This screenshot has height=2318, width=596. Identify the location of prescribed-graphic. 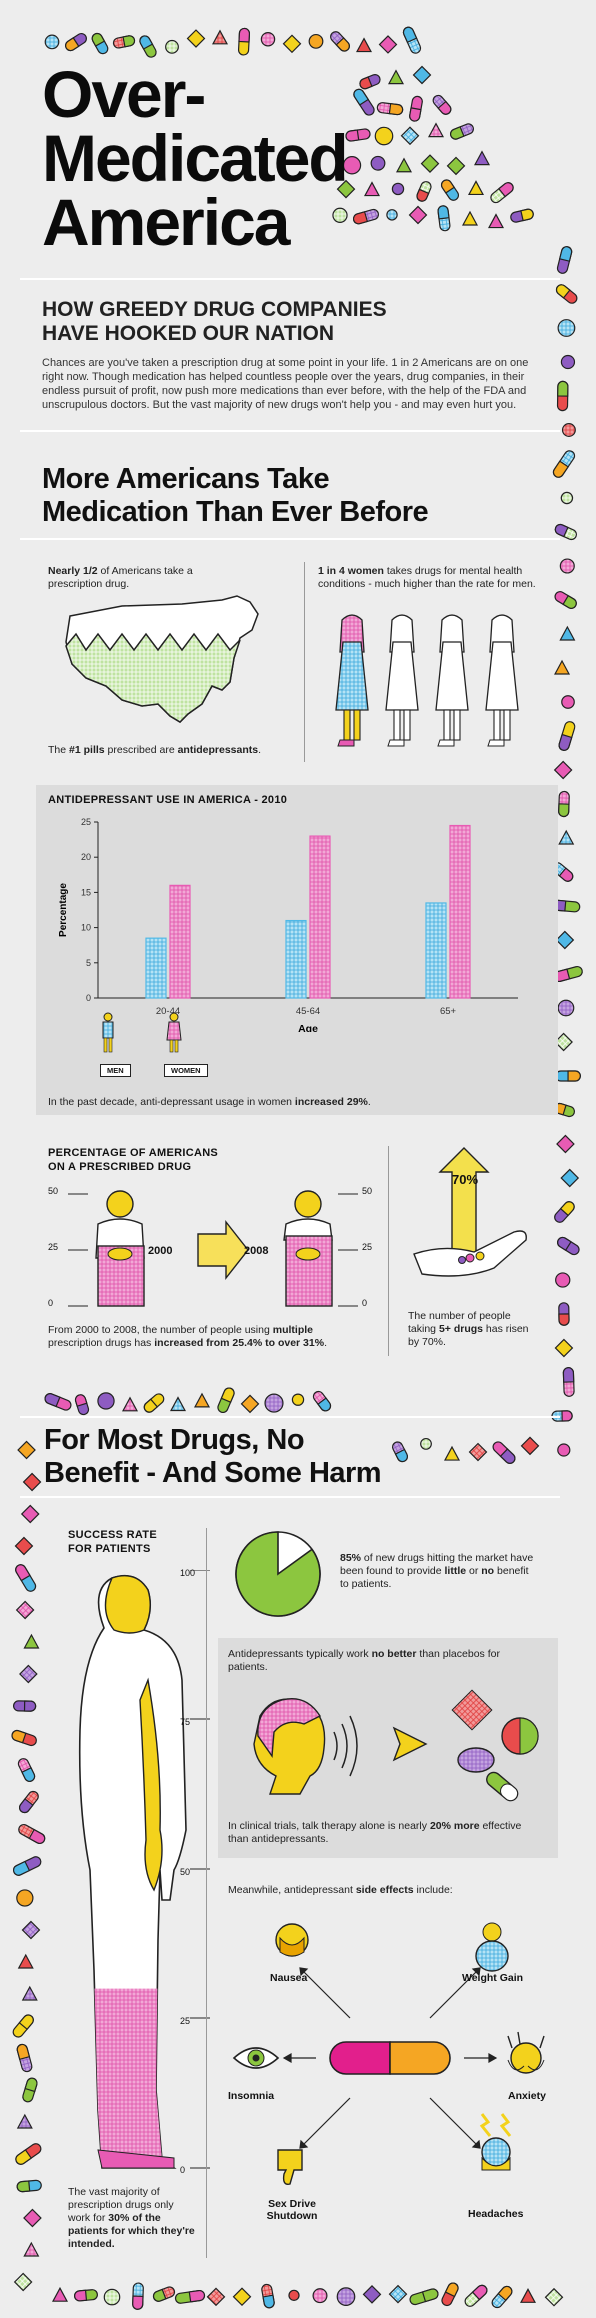
(213, 1248).